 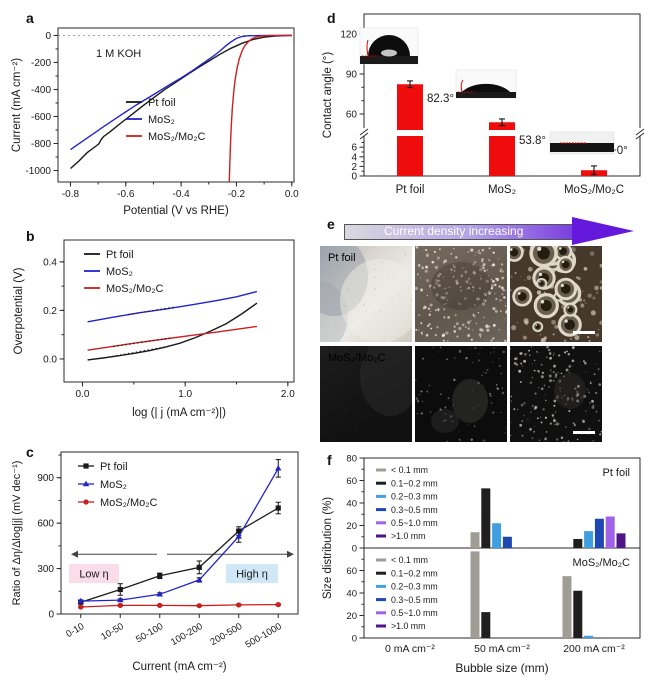 What do you see at coordinates (50, 262) in the screenshot?
I see `svg-text: 0.4` at bounding box center [50, 262].